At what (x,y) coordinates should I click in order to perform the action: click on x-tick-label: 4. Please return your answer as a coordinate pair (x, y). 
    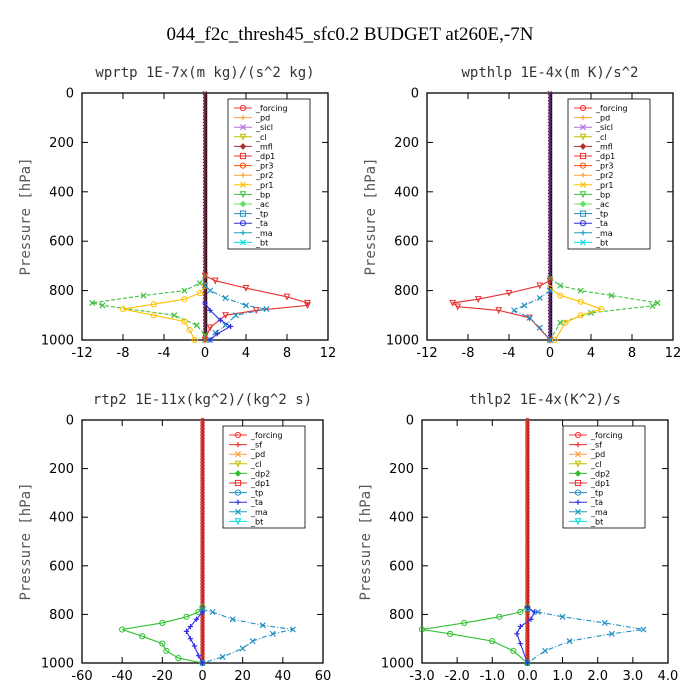
    Looking at the image, I should click on (591, 353).